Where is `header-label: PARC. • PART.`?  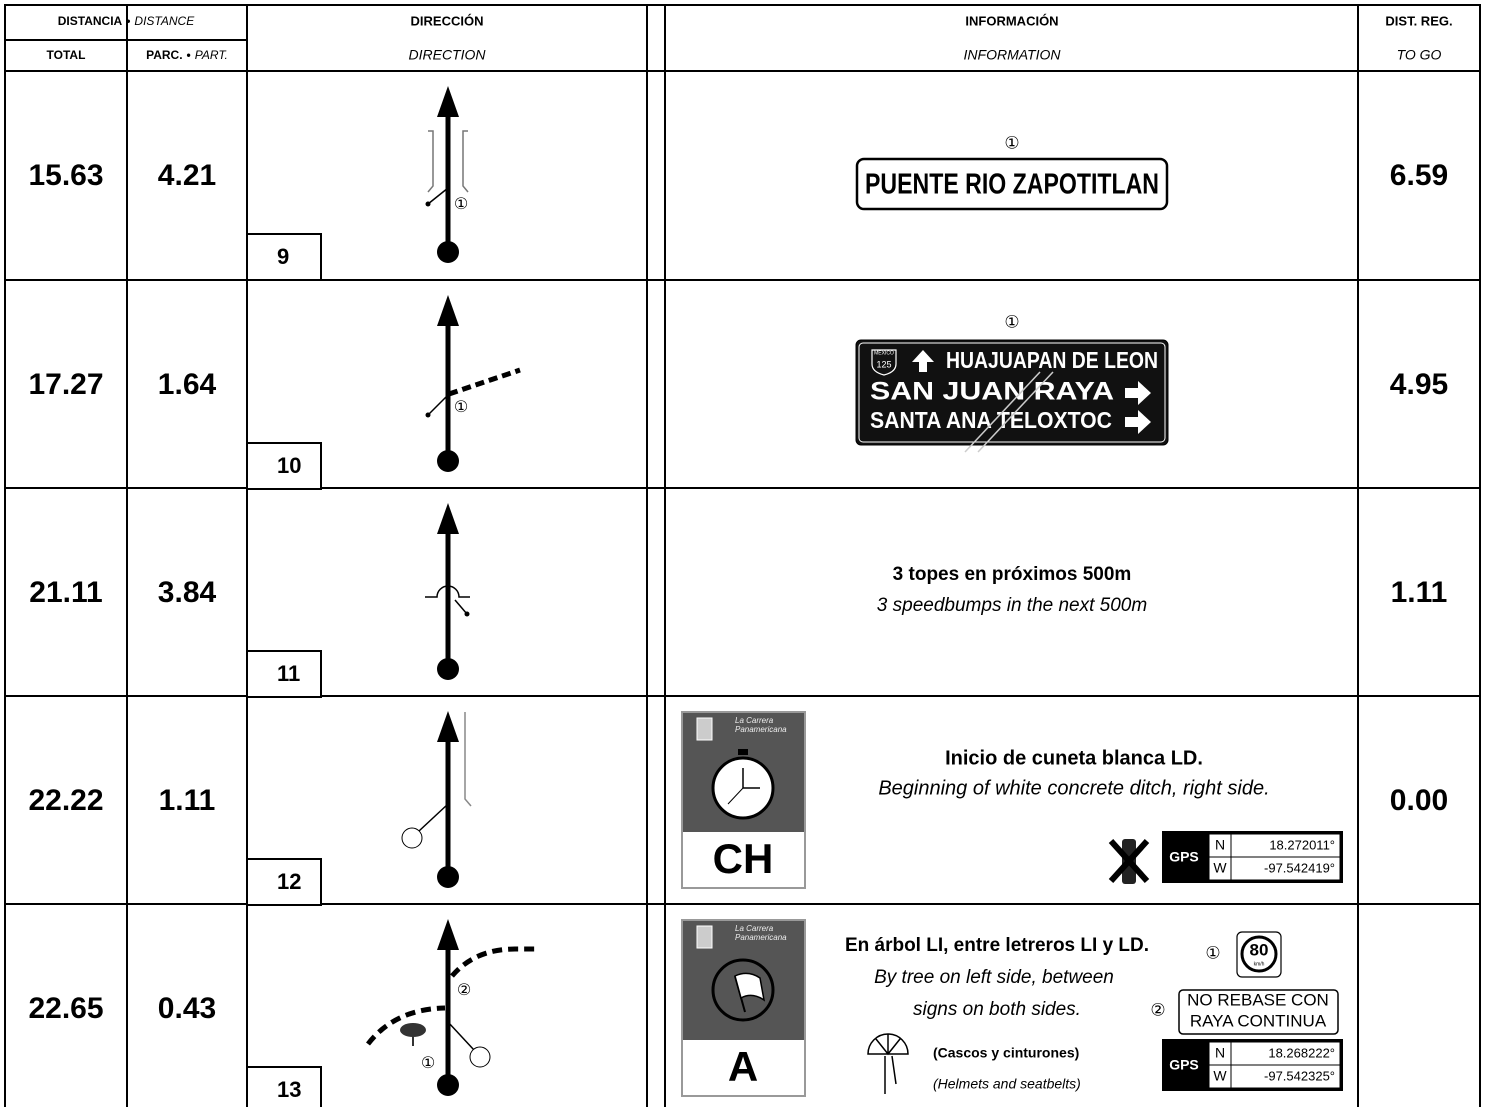 header-label: PARC. • PART. is located at coordinates (187, 55).